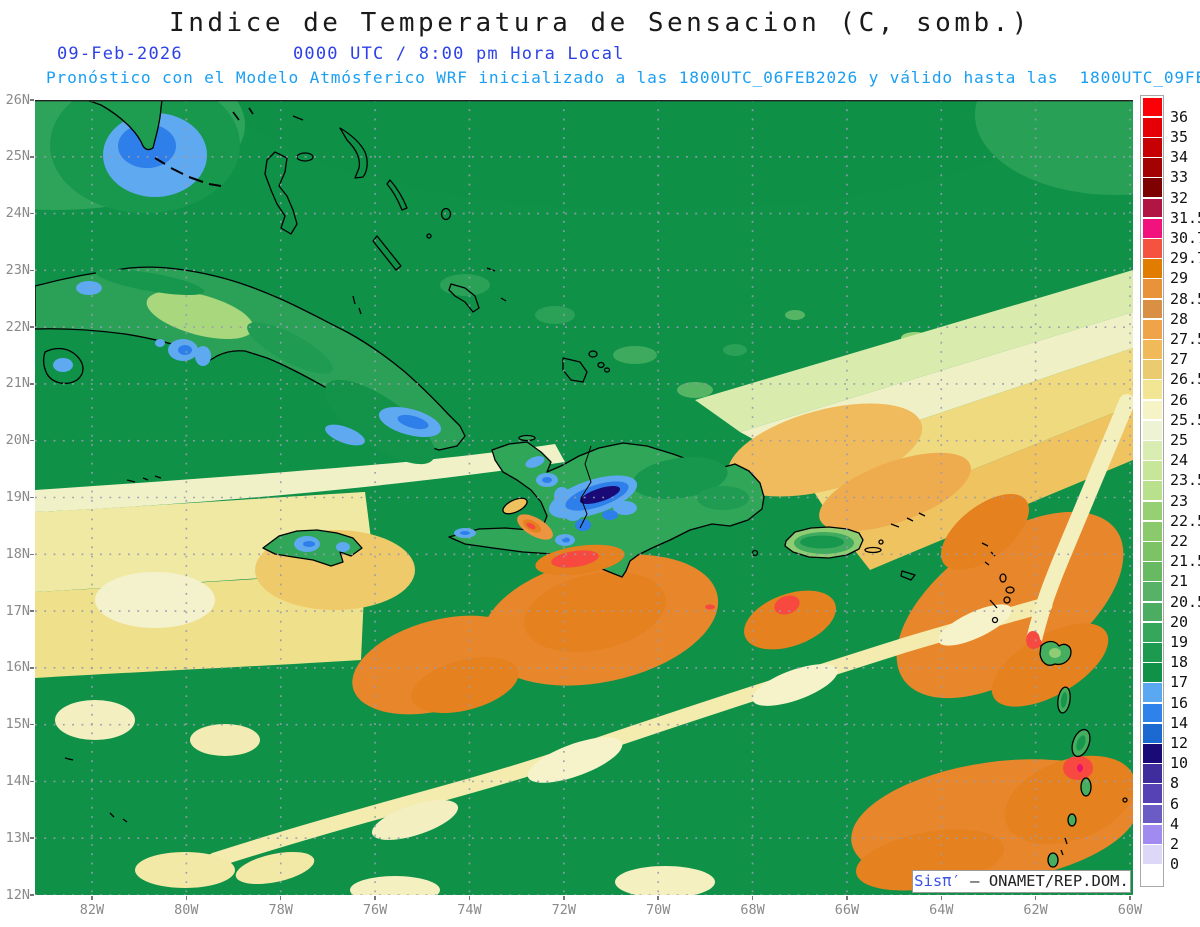 Image resolution: width=1200 pixels, height=927 pixels. What do you see at coordinates (1179, 197) in the screenshot?
I see `colorbar-label: 32` at bounding box center [1179, 197].